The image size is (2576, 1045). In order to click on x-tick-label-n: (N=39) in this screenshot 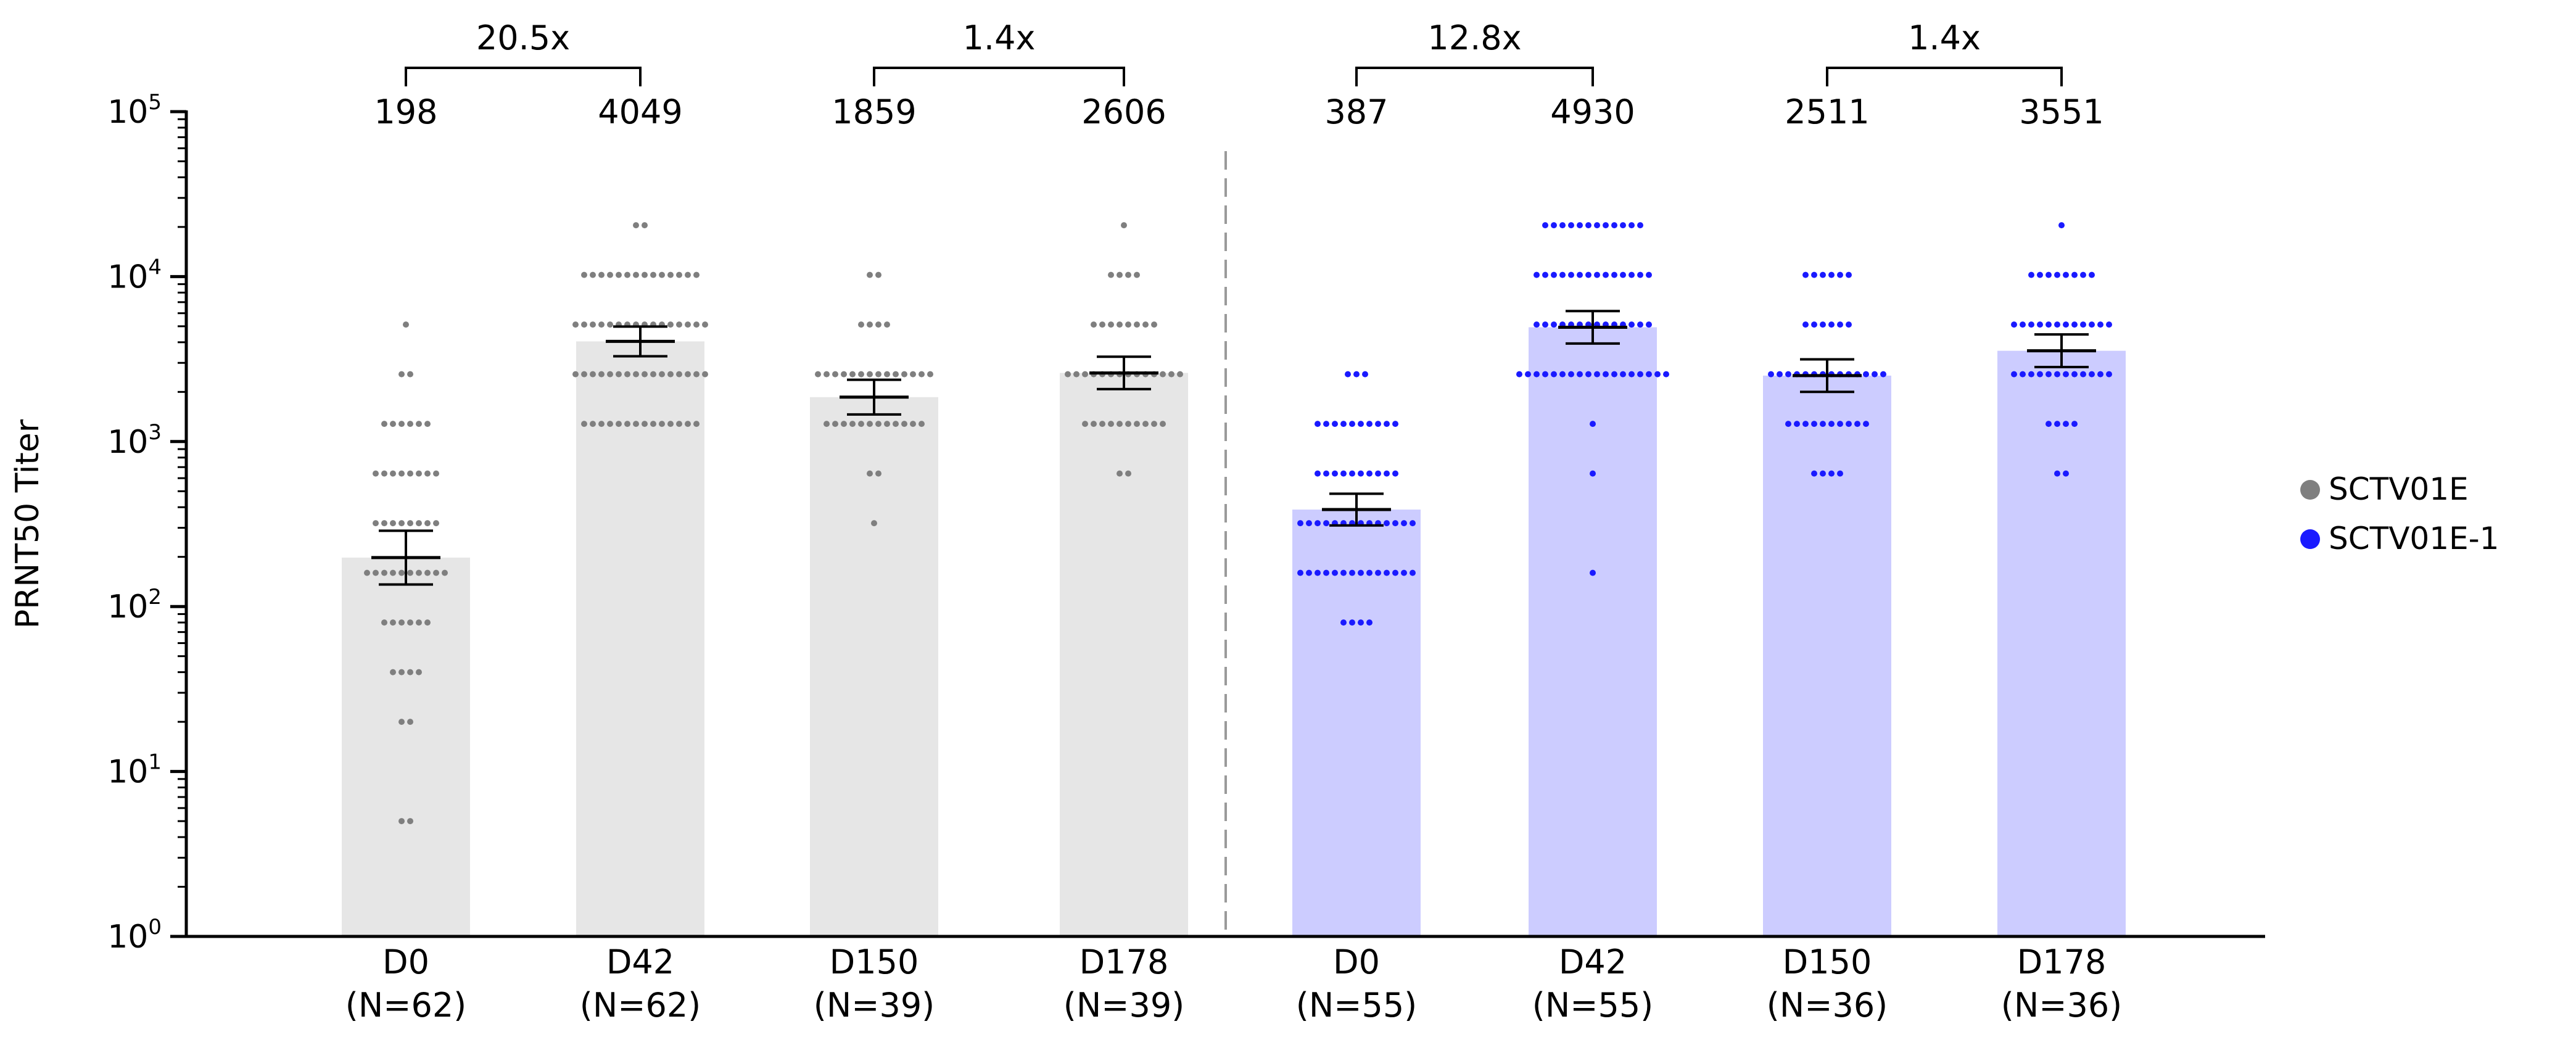, I will do `click(1124, 1006)`.